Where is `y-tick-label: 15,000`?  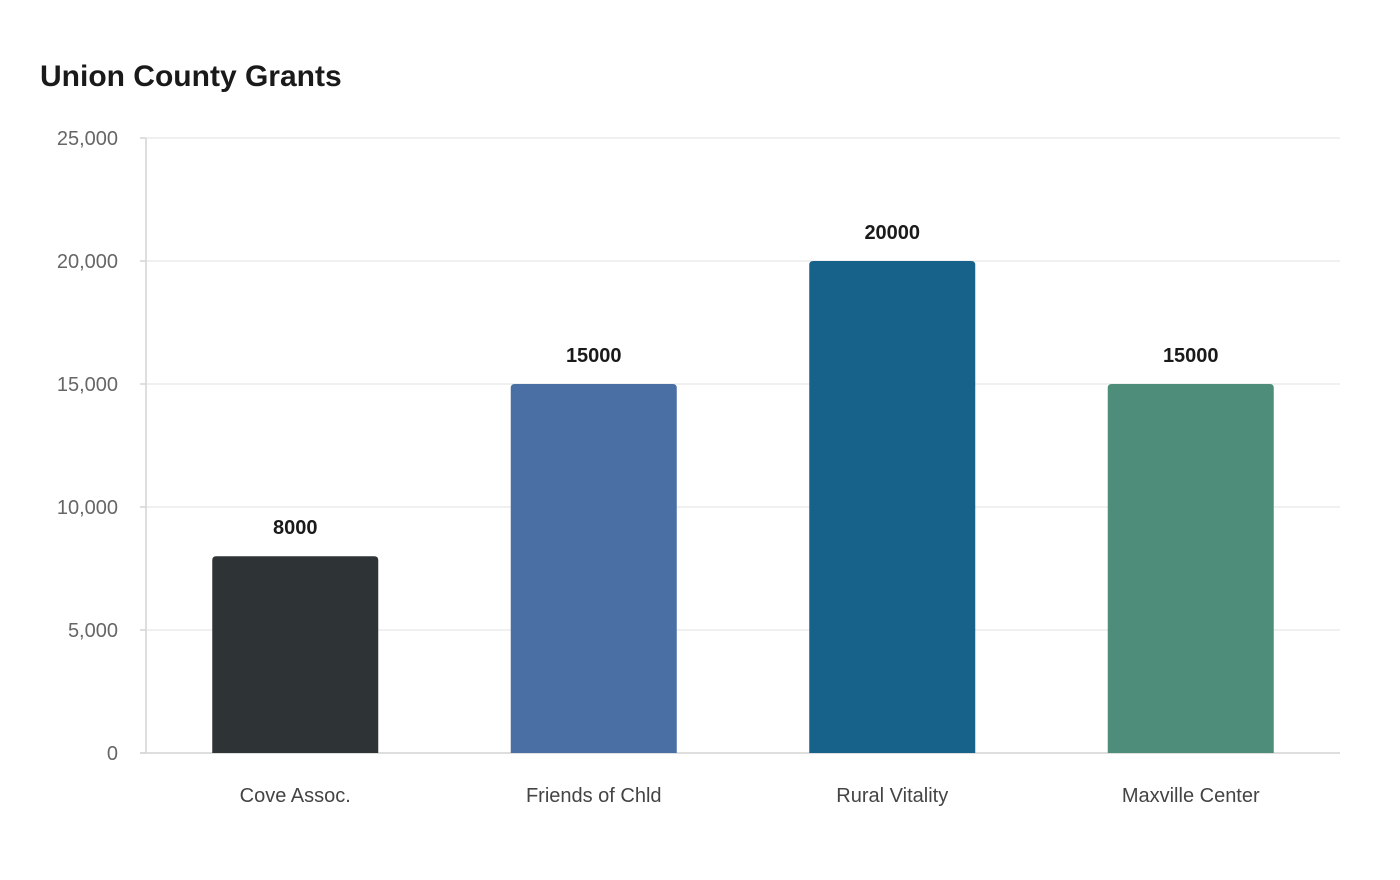 y-tick-label: 15,000 is located at coordinates (87, 385).